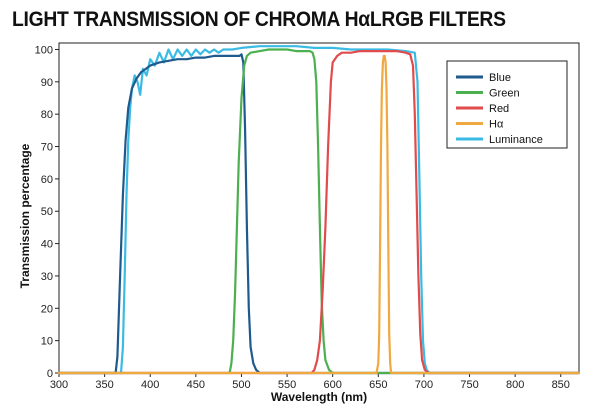 This screenshot has height=406, width=600. What do you see at coordinates (150, 385) in the screenshot?
I see `x-tick-label: 400` at bounding box center [150, 385].